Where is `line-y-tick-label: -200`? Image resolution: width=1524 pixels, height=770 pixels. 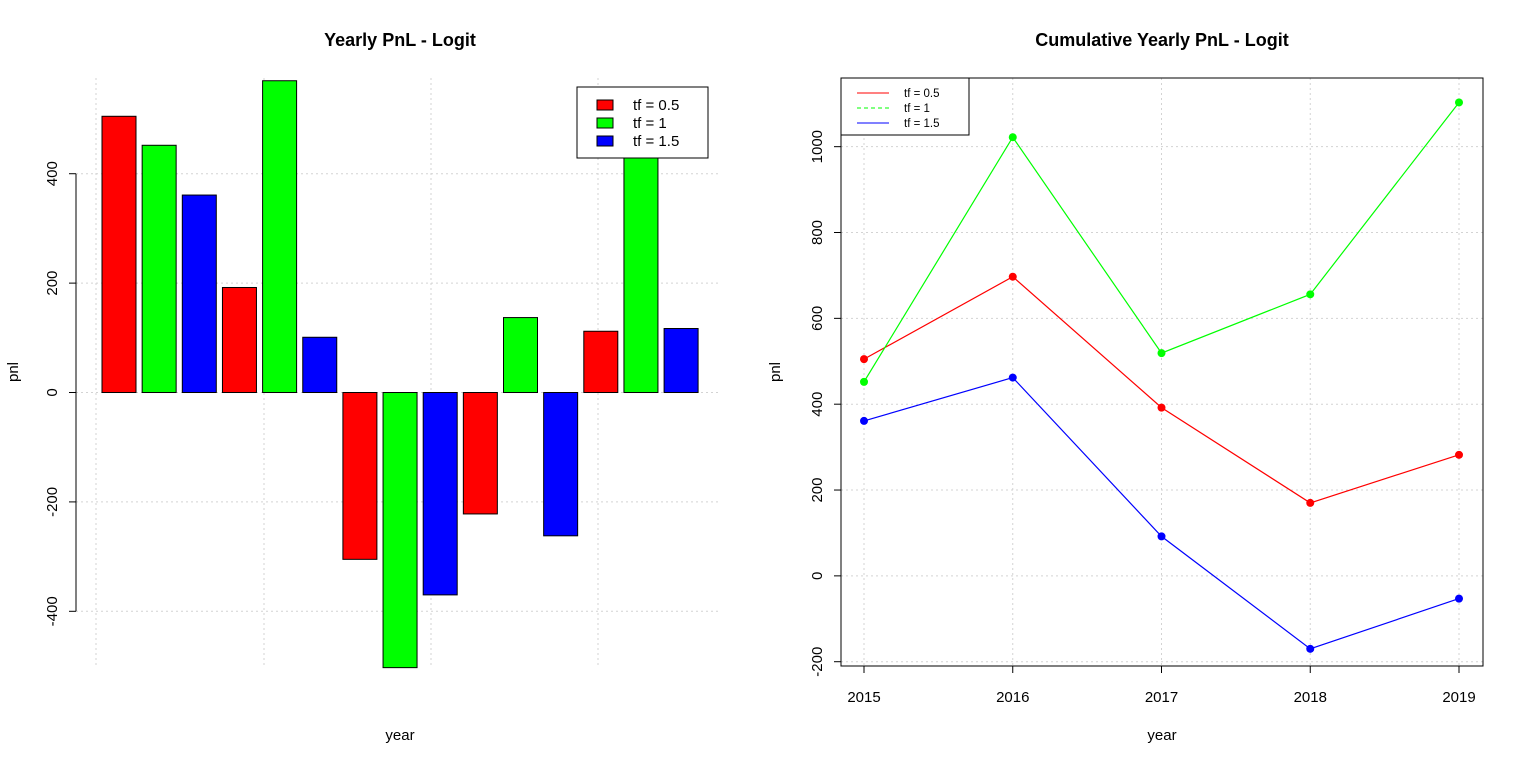 line-y-tick-label: -200 is located at coordinates (817, 662).